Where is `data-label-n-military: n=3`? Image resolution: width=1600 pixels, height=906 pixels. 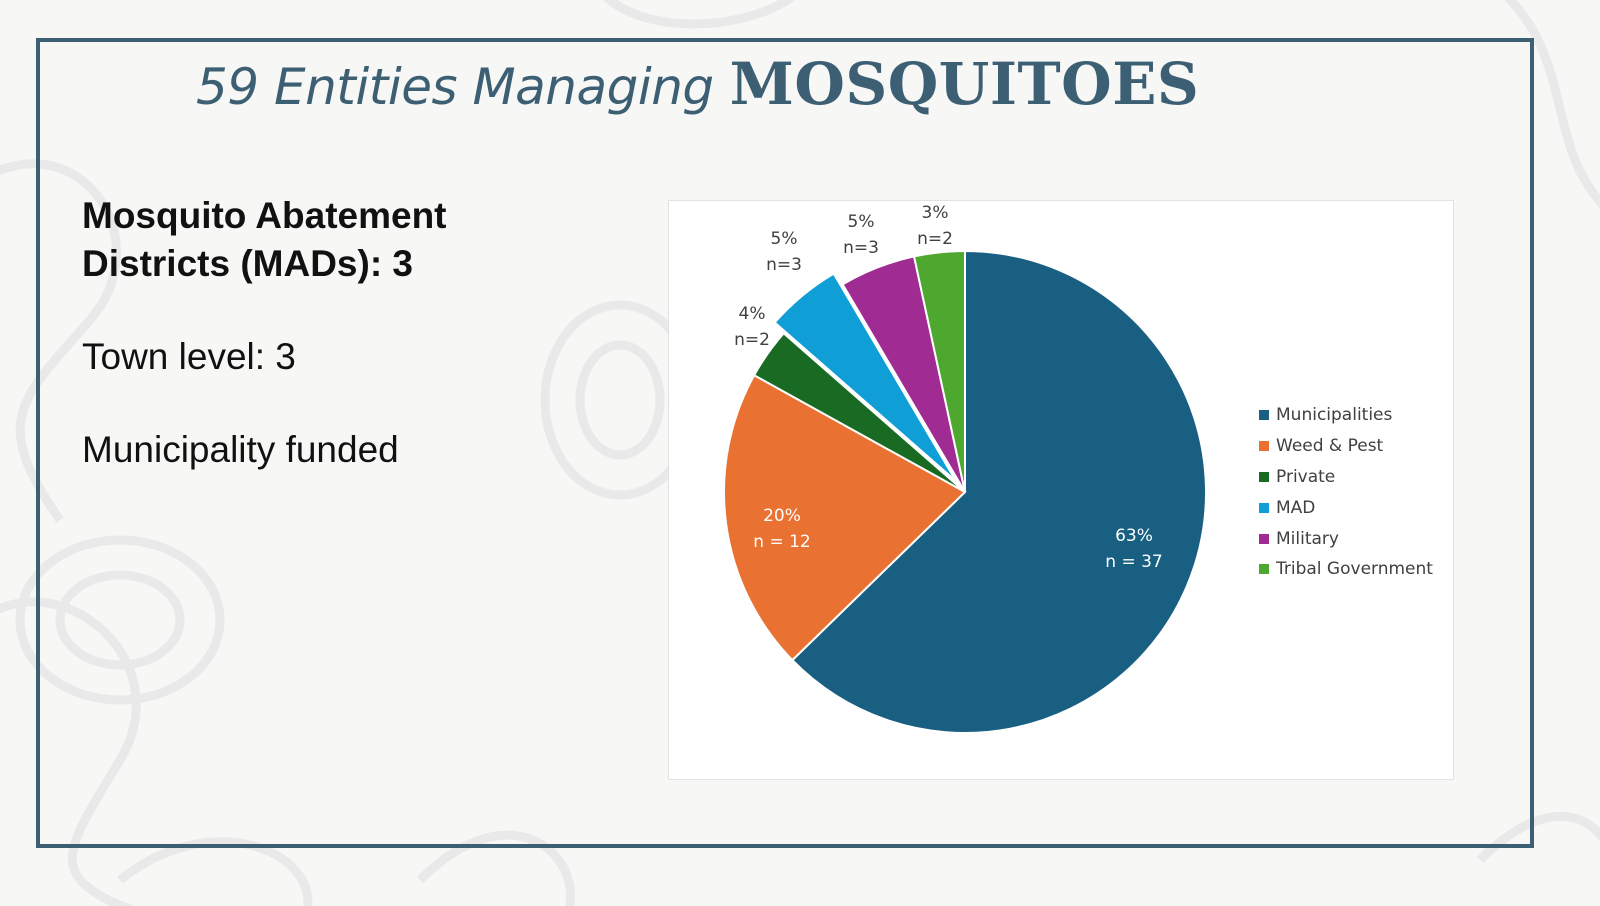 data-label-n-military: n=3 is located at coordinates (861, 248).